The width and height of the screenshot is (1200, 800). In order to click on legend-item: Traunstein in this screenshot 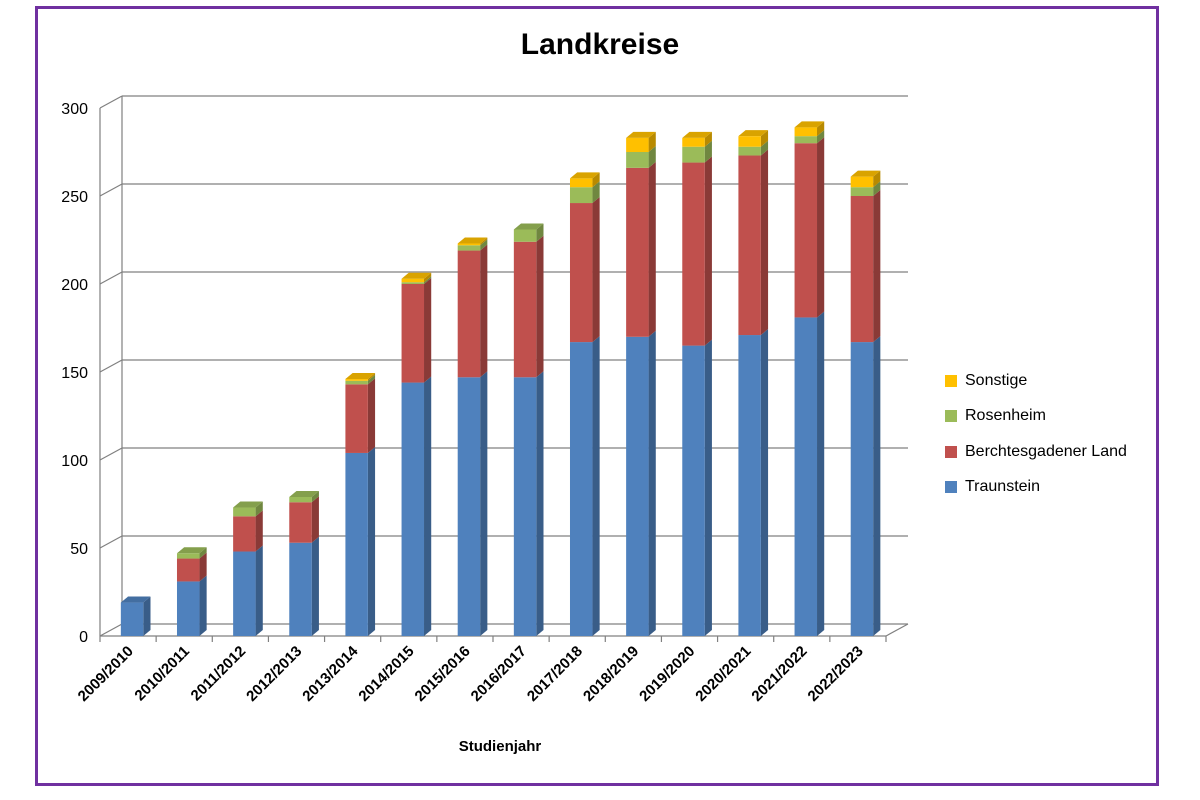, I will do `click(1055, 488)`.